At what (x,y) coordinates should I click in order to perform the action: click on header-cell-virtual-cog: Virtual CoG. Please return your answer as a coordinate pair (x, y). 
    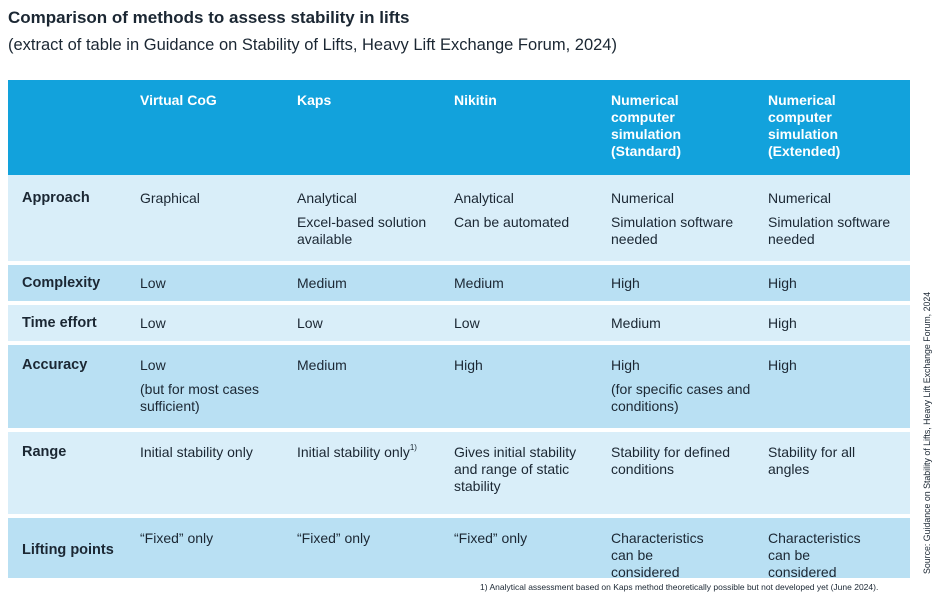
    Looking at the image, I should click on (178, 100).